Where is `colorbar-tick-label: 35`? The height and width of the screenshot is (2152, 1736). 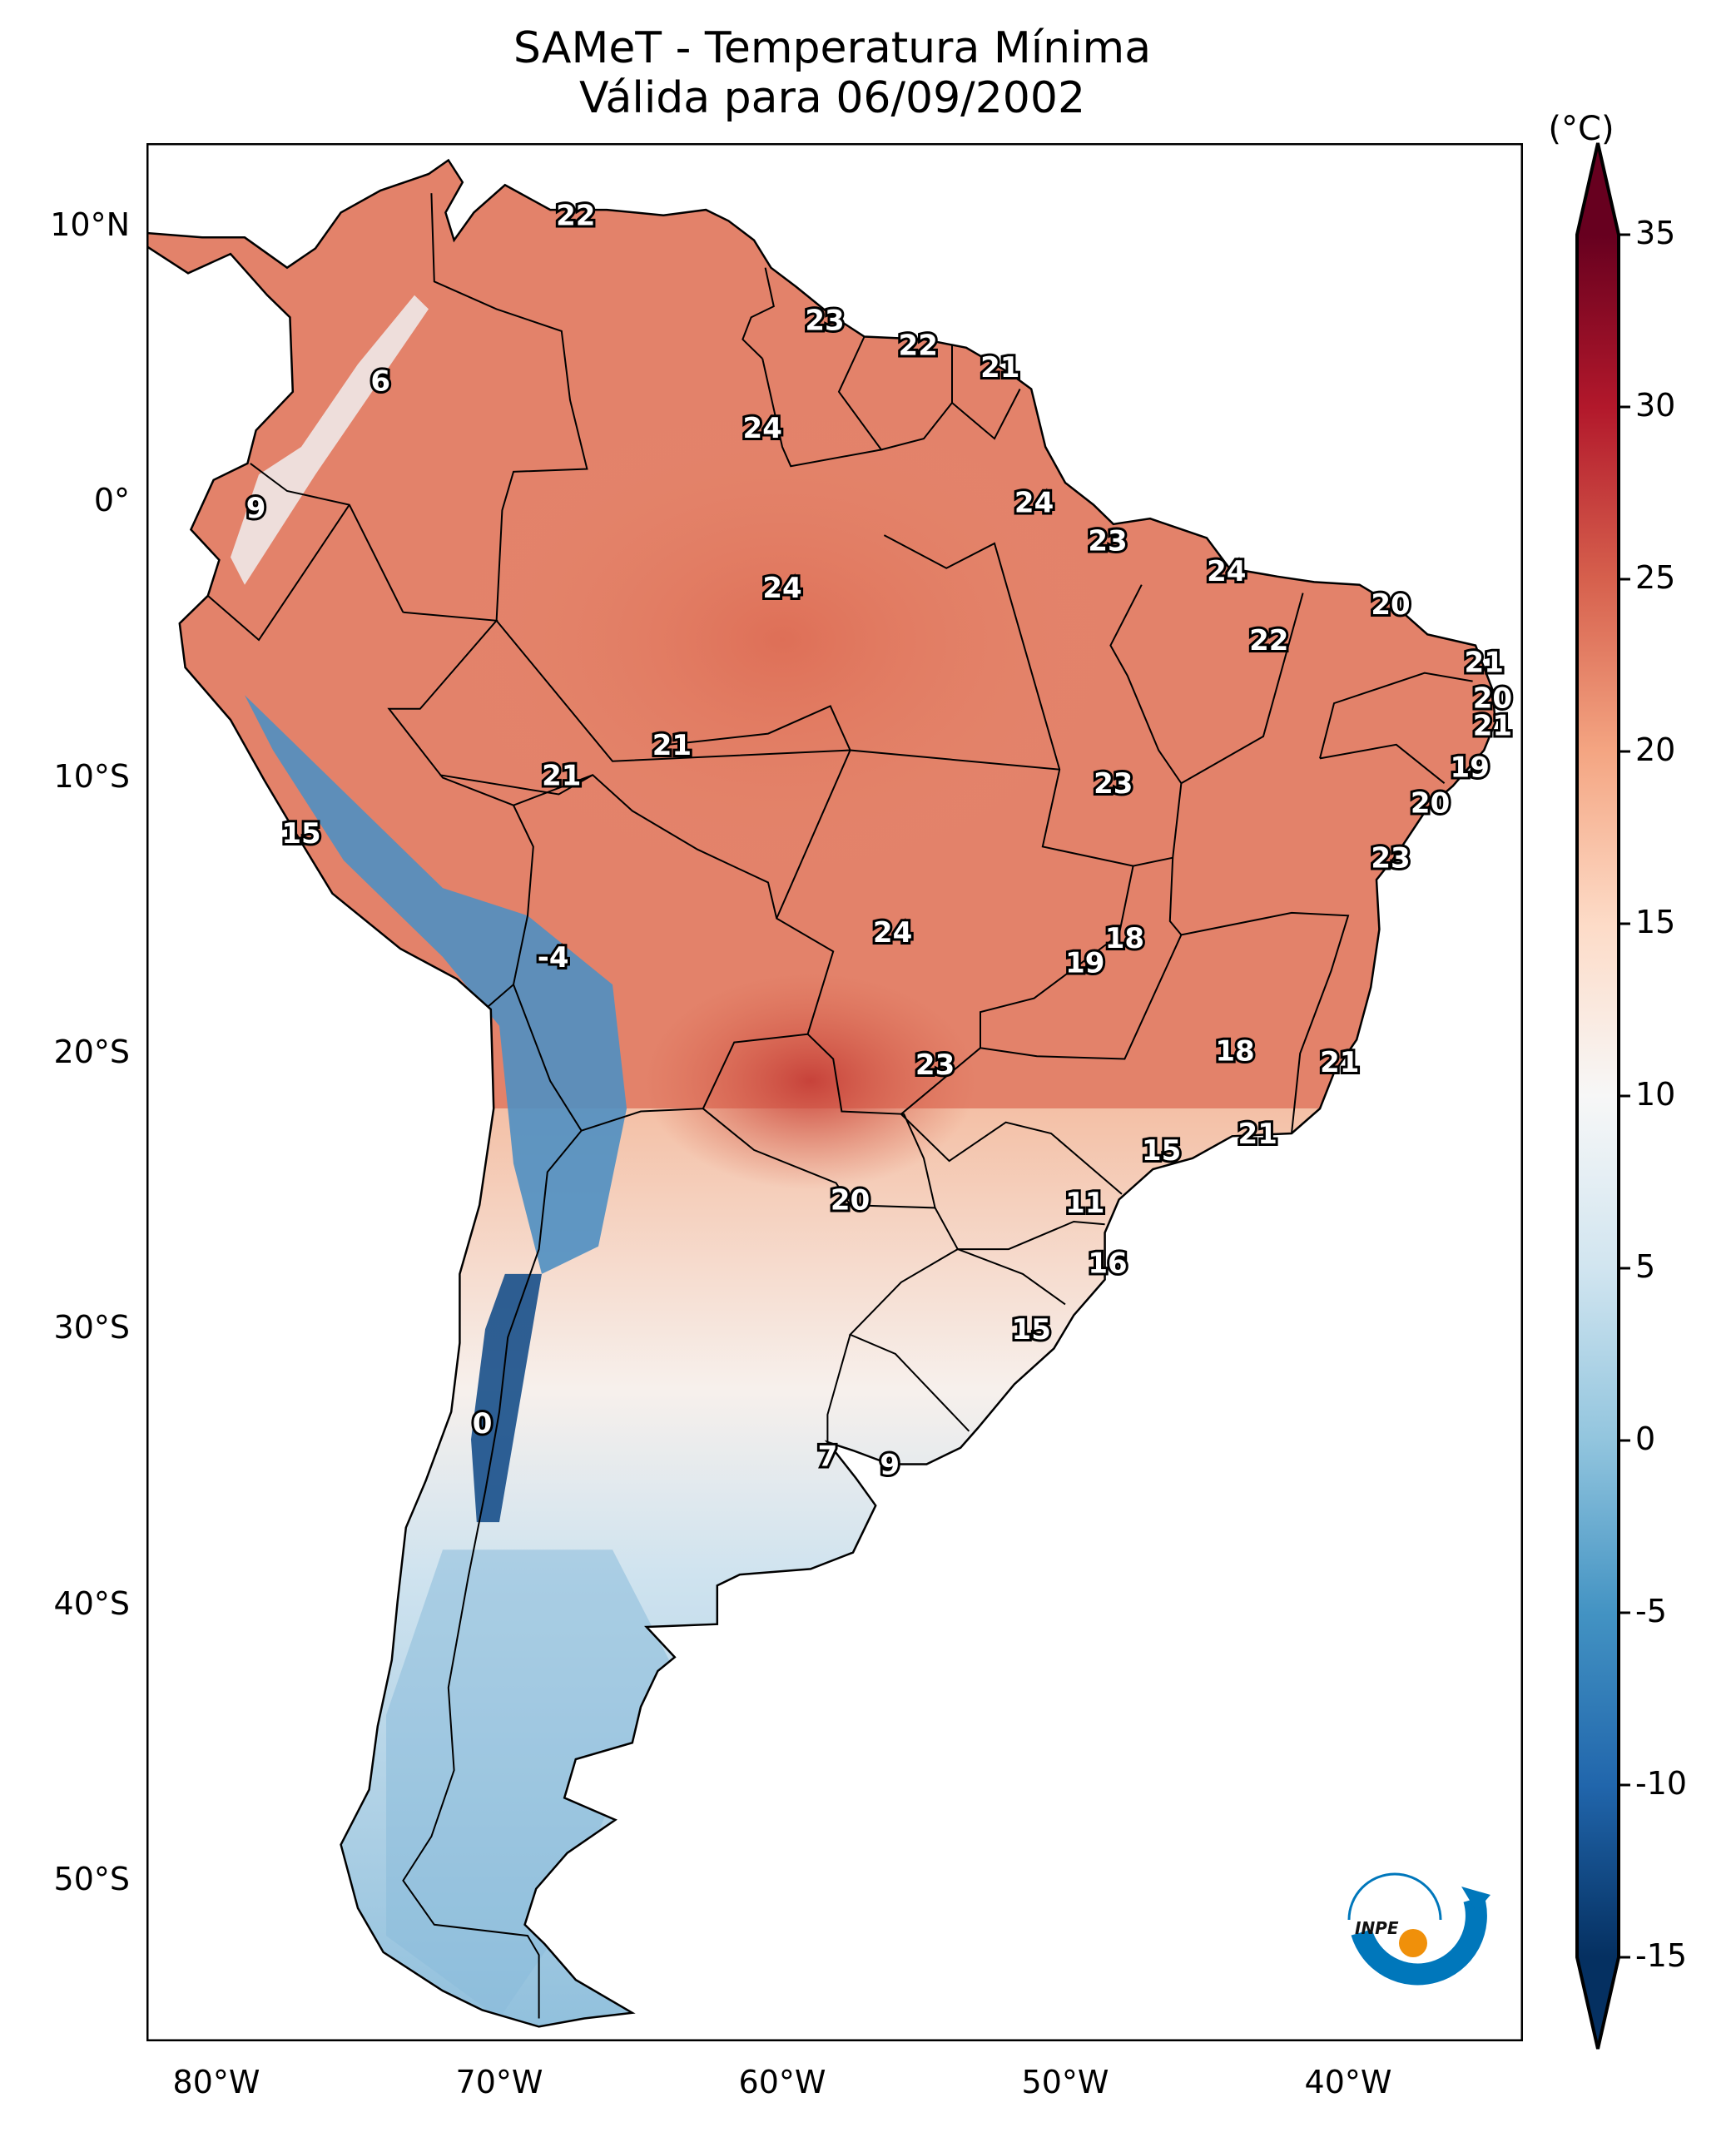 colorbar-tick-label: 35 is located at coordinates (1656, 233).